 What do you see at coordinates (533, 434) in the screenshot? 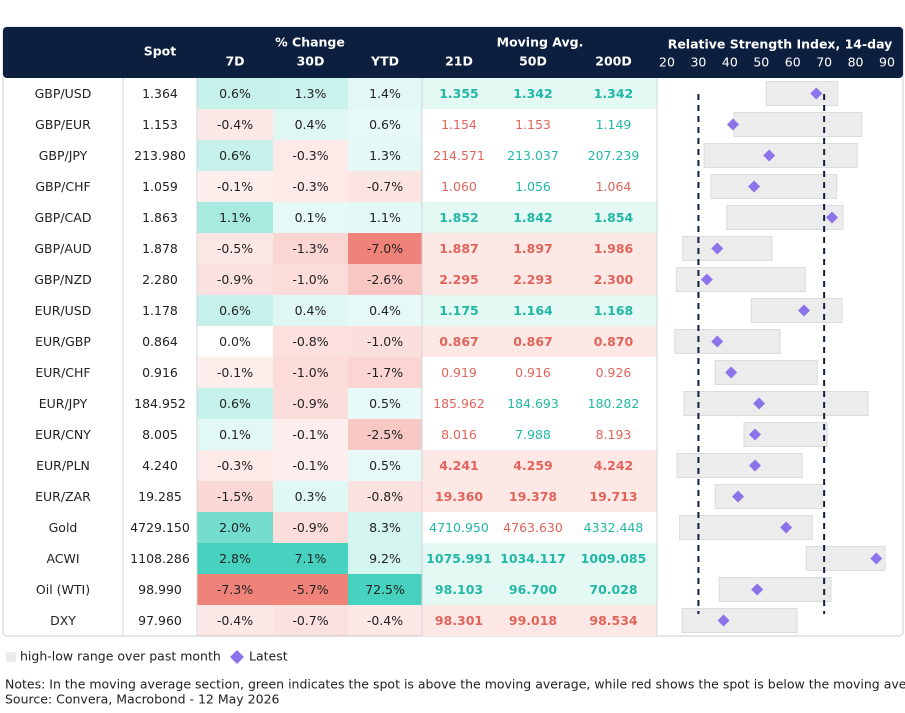
I see `cell-value: 7.988` at bounding box center [533, 434].